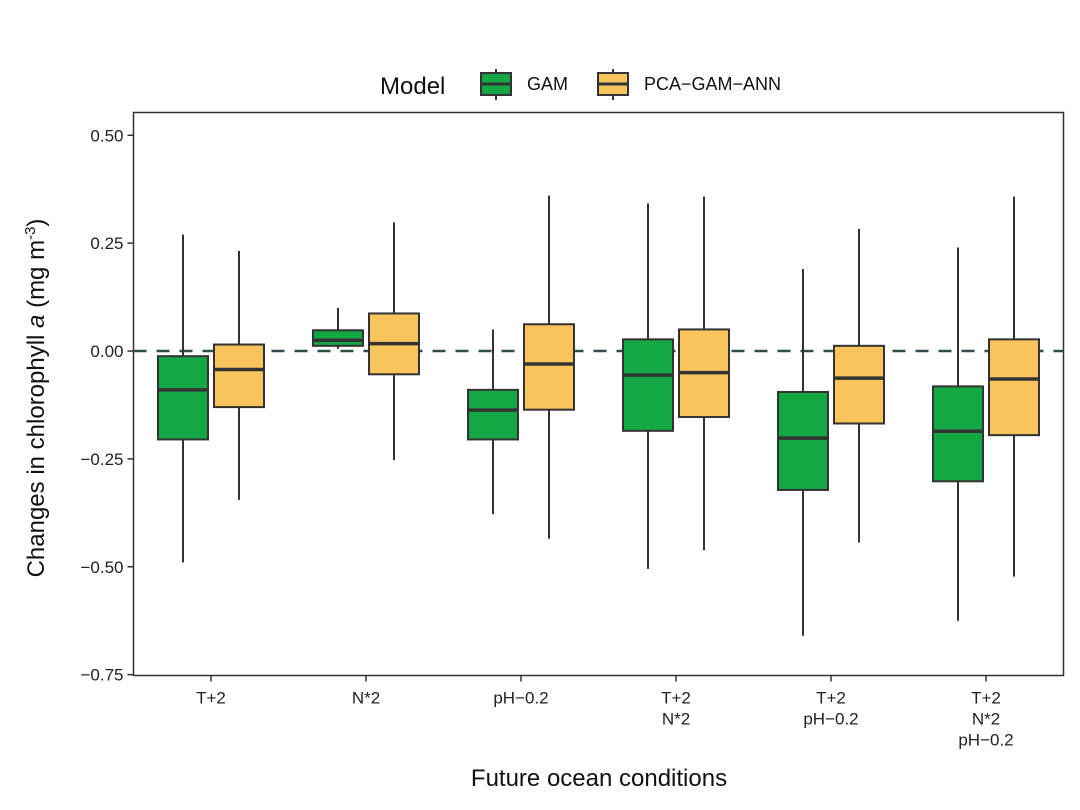 The image size is (1080, 810). What do you see at coordinates (101, 675) in the screenshot?
I see `y-tick-label: −0.75` at bounding box center [101, 675].